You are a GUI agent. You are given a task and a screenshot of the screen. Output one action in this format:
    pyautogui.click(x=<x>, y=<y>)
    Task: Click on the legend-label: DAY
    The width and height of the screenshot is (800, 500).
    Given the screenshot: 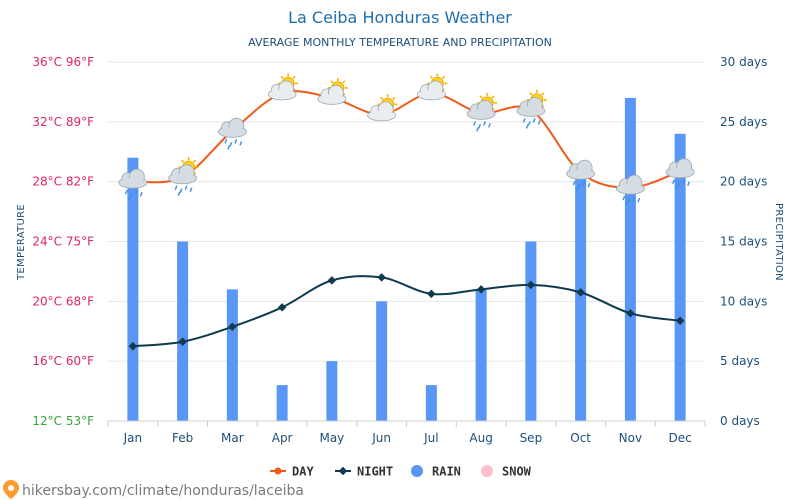 What is the action you would take?
    pyautogui.click(x=303, y=472)
    